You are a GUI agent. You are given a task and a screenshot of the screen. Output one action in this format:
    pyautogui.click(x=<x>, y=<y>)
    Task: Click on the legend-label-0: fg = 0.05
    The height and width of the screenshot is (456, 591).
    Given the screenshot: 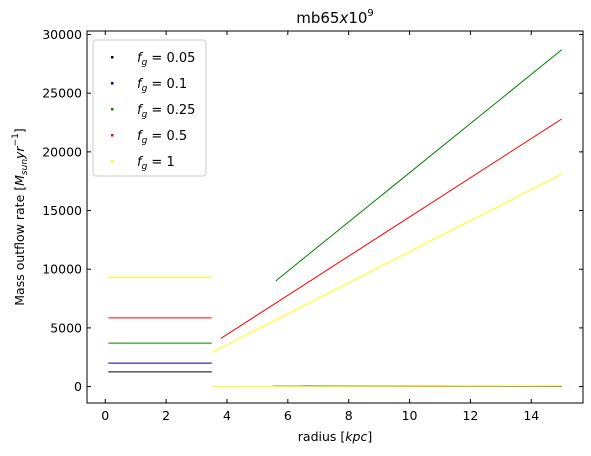 What is the action you would take?
    pyautogui.click(x=166, y=59)
    